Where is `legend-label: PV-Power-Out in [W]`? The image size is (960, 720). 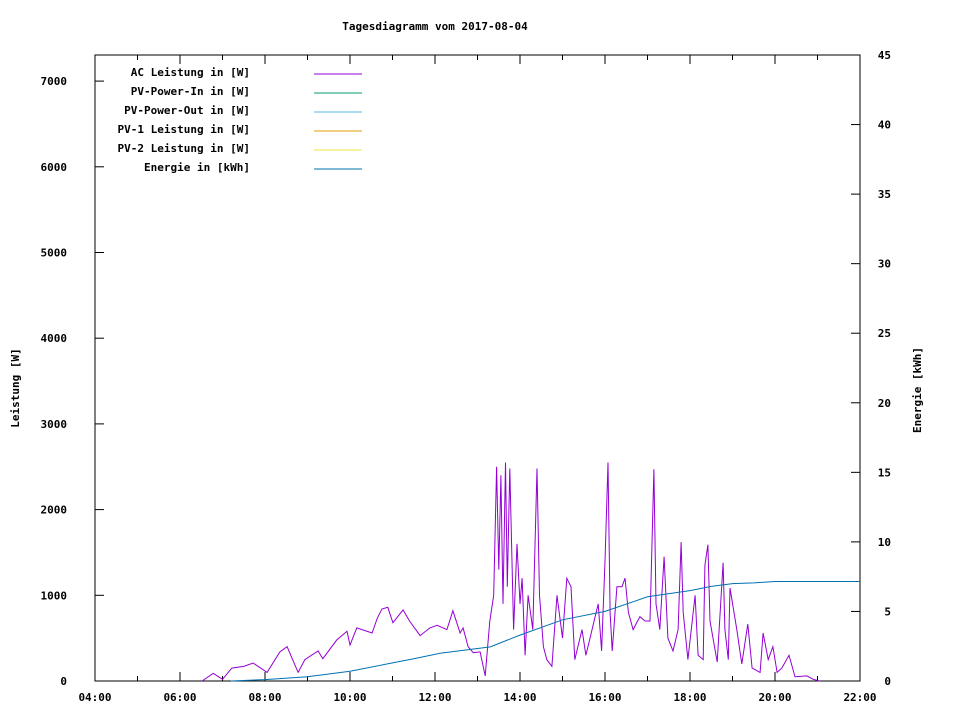 legend-label: PV-Power-Out in [W] is located at coordinates (187, 110).